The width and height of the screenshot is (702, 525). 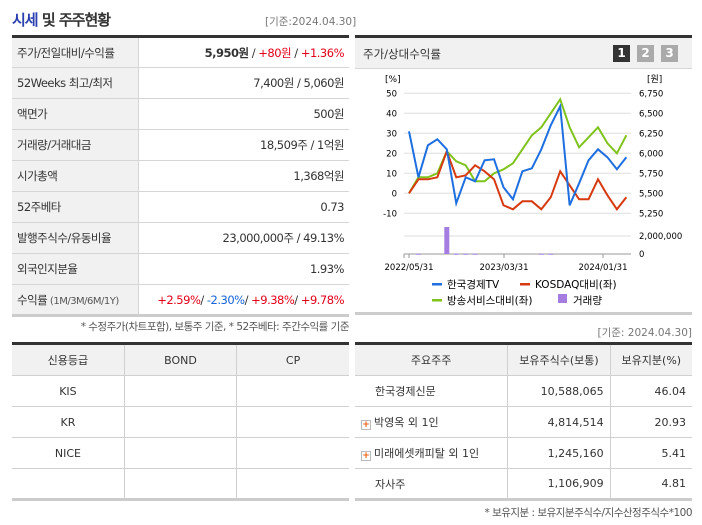 What do you see at coordinates (322, 52) in the screenshot?
I see `change-pct: +1.36%` at bounding box center [322, 52].